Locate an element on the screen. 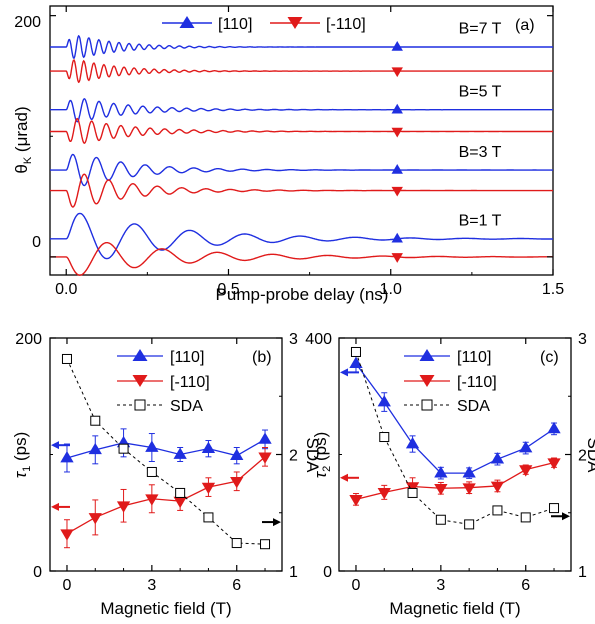  panel-c-y-axis-label: τ2 (ps) is located at coordinates (322, 455).